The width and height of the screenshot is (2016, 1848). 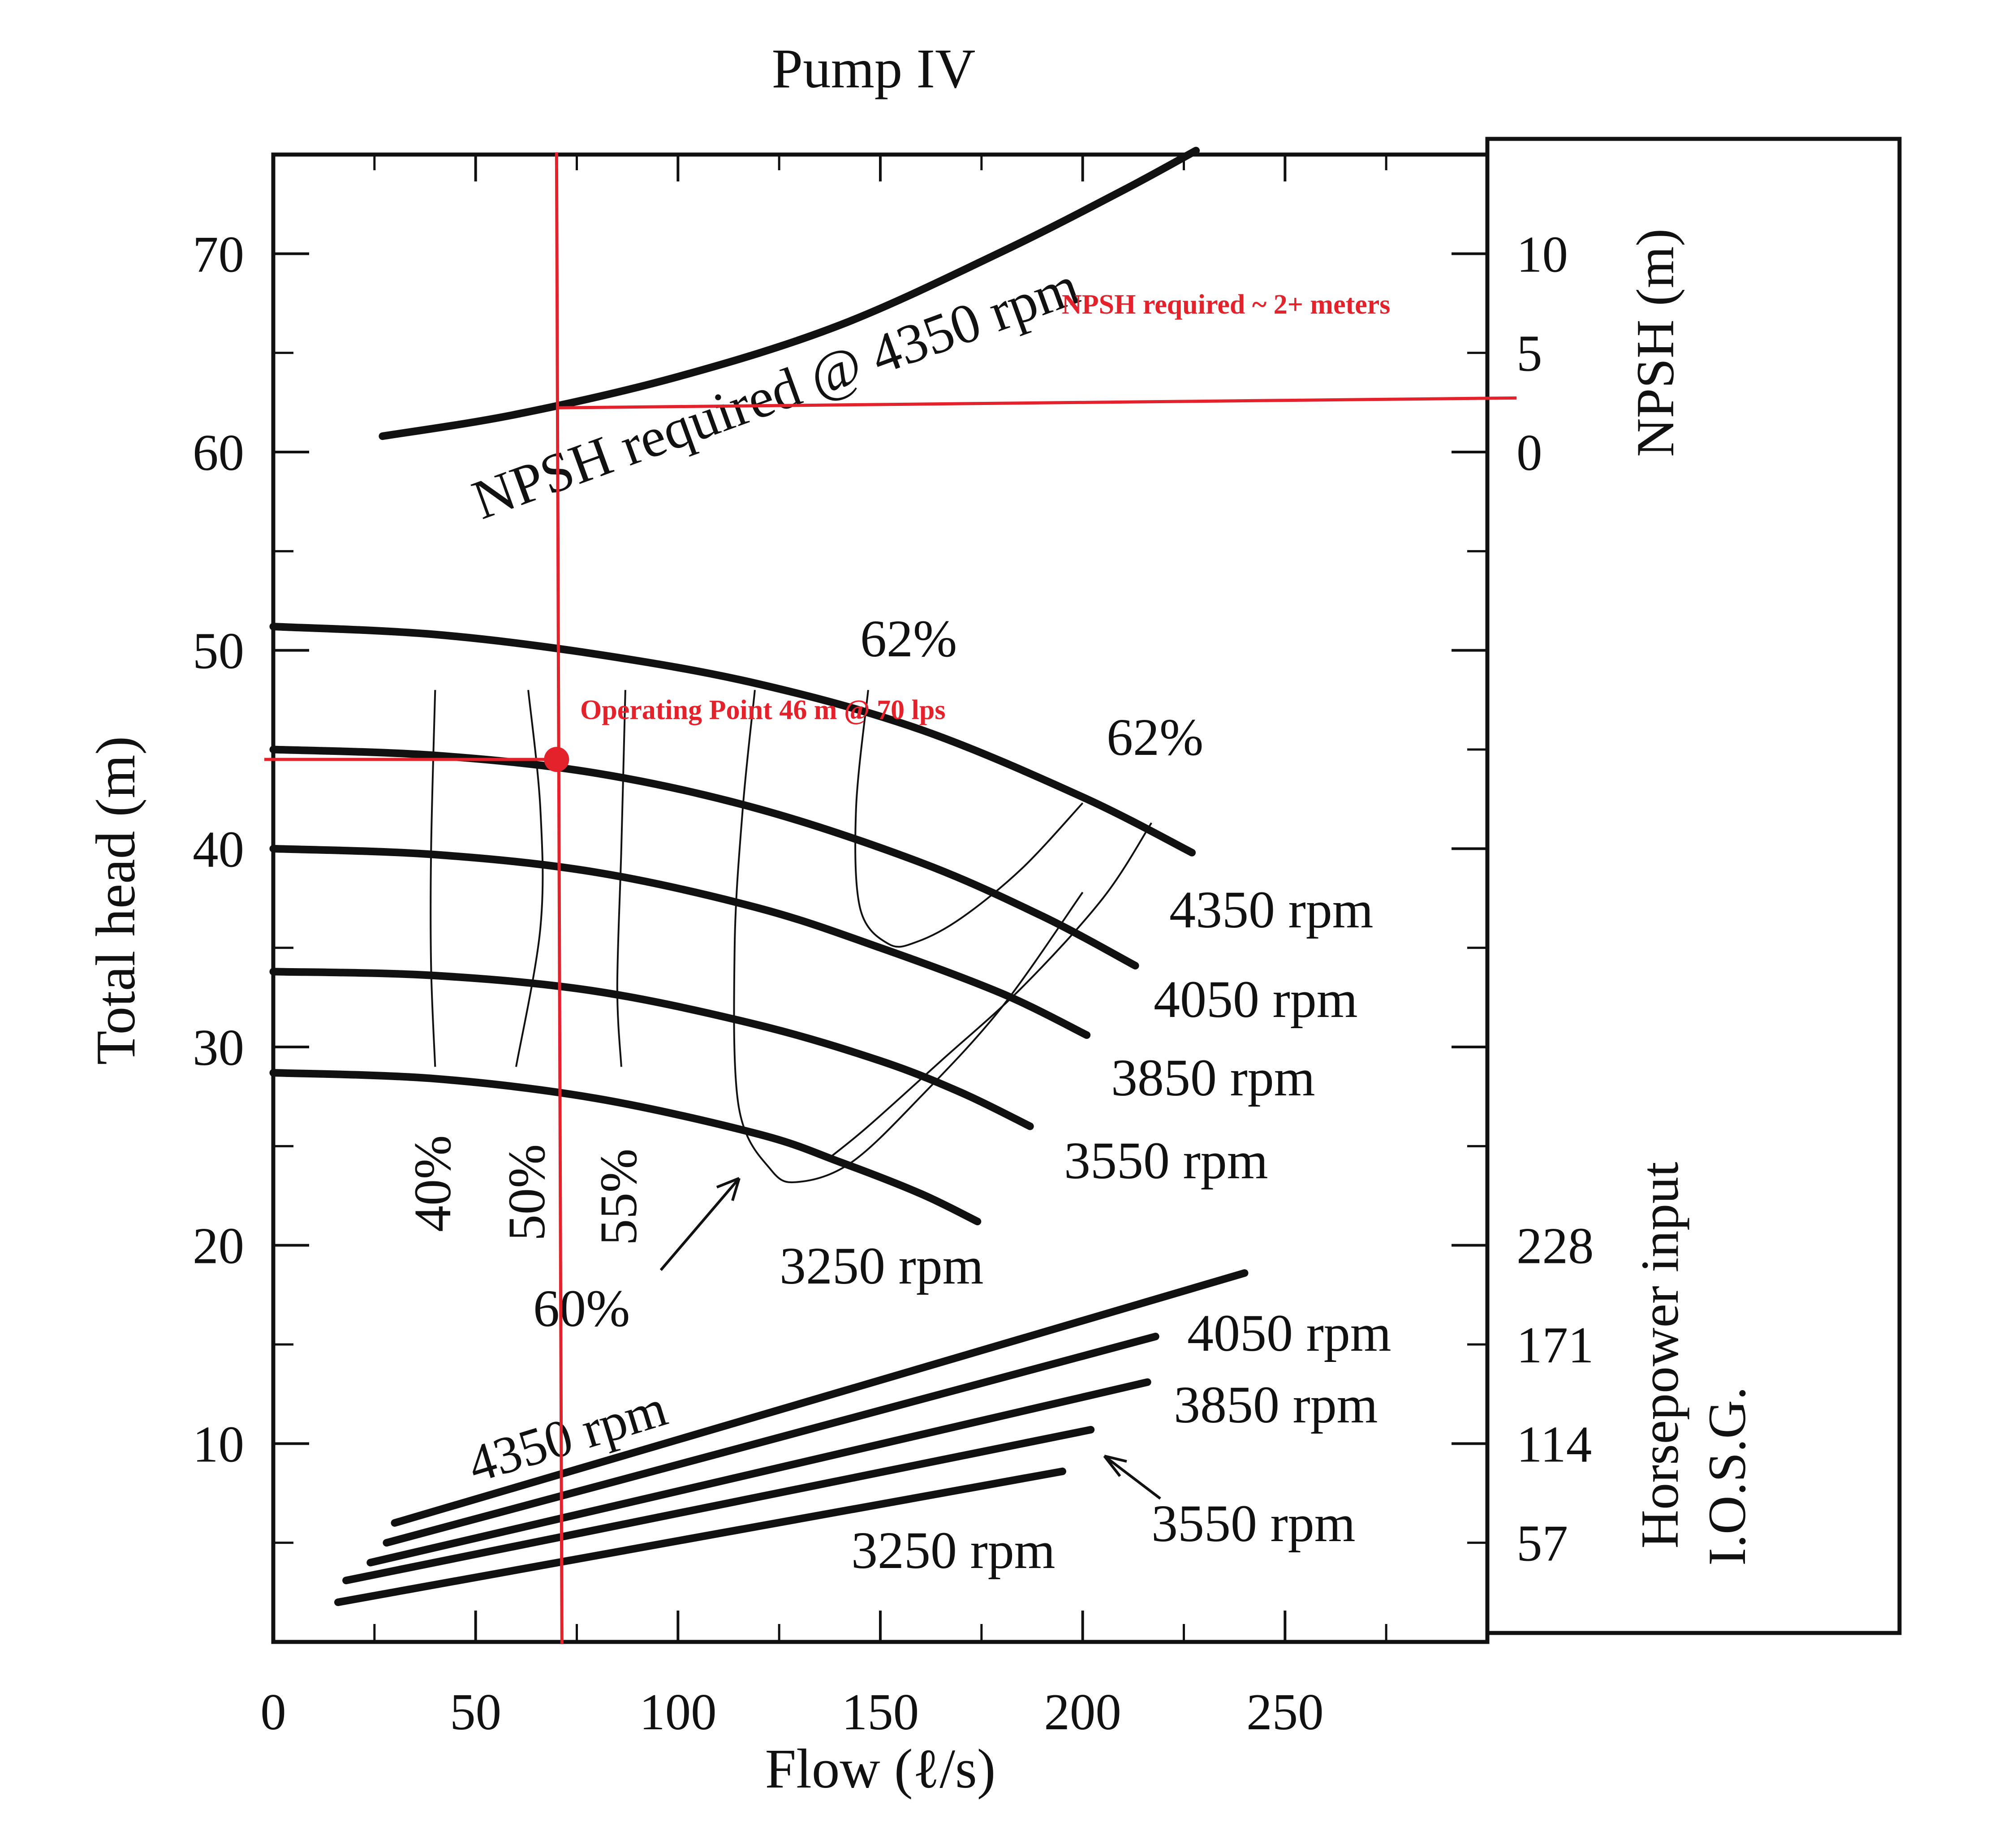 What do you see at coordinates (1289, 1333) in the screenshot?
I see `hp-label-4050: 4050 rpm` at bounding box center [1289, 1333].